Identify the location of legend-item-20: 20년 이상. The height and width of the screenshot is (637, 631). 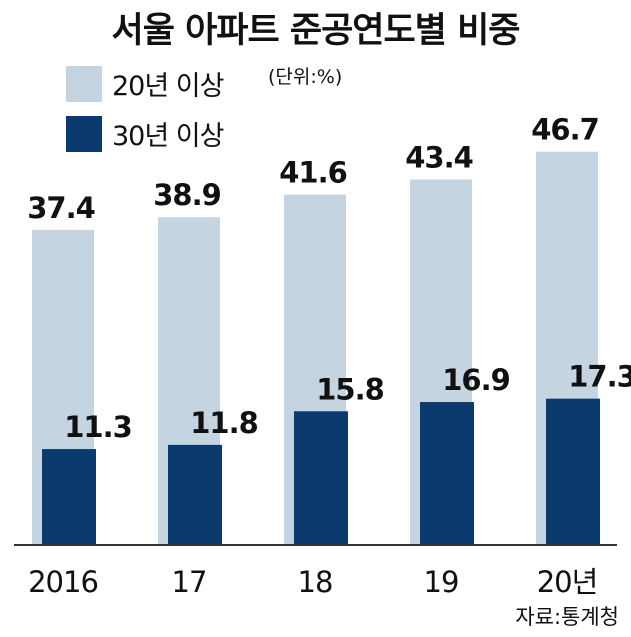
(145, 83).